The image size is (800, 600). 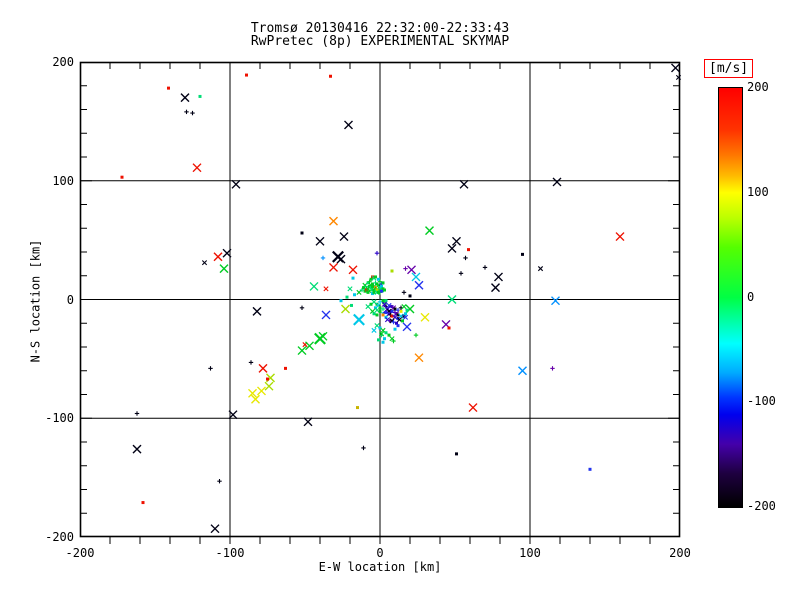 I want to click on colorbar-tick-label: 100, so click(x=758, y=191).